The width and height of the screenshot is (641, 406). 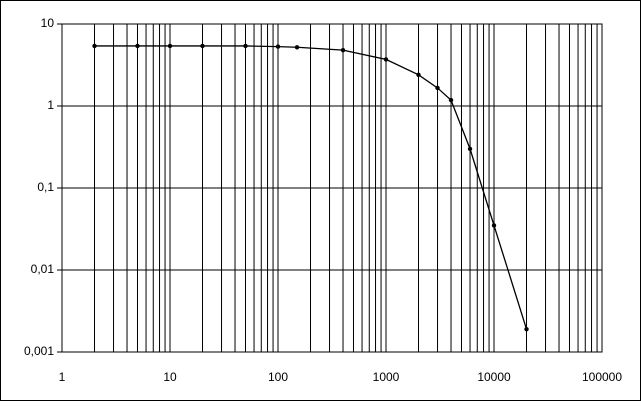 I want to click on x-tick-label: 1000, so click(x=386, y=377).